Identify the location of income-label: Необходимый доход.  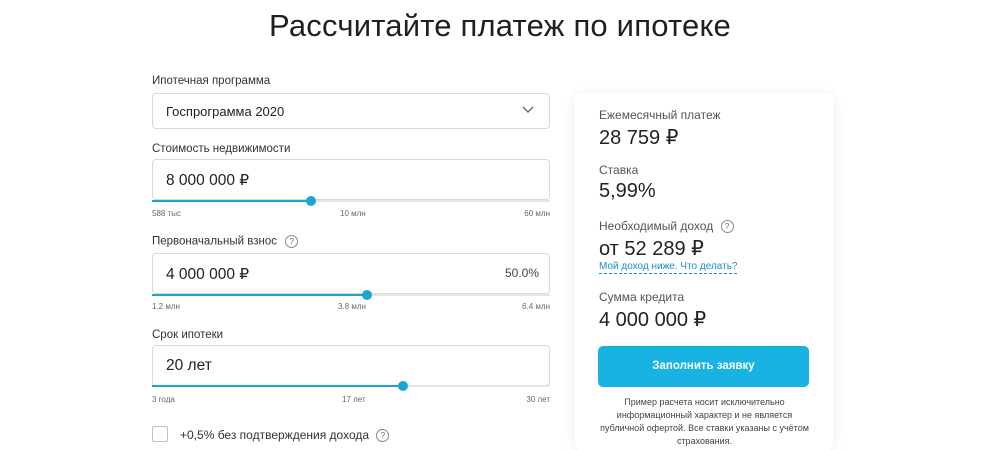
(656, 226).